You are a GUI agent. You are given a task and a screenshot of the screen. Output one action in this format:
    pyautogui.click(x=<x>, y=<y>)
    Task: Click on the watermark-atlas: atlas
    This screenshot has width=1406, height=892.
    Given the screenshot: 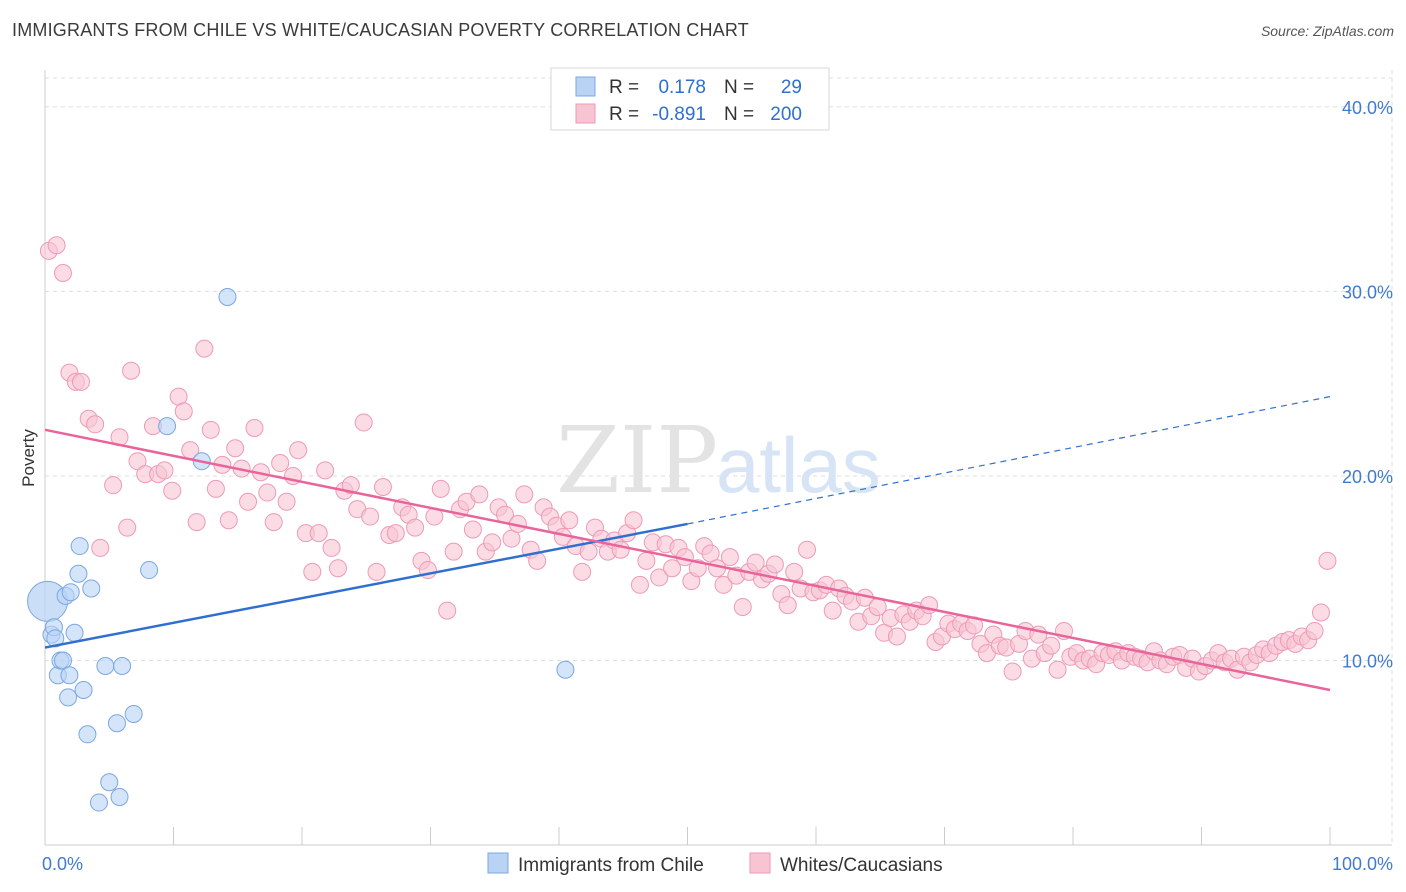 What is the action you would take?
    pyautogui.click(x=798, y=465)
    